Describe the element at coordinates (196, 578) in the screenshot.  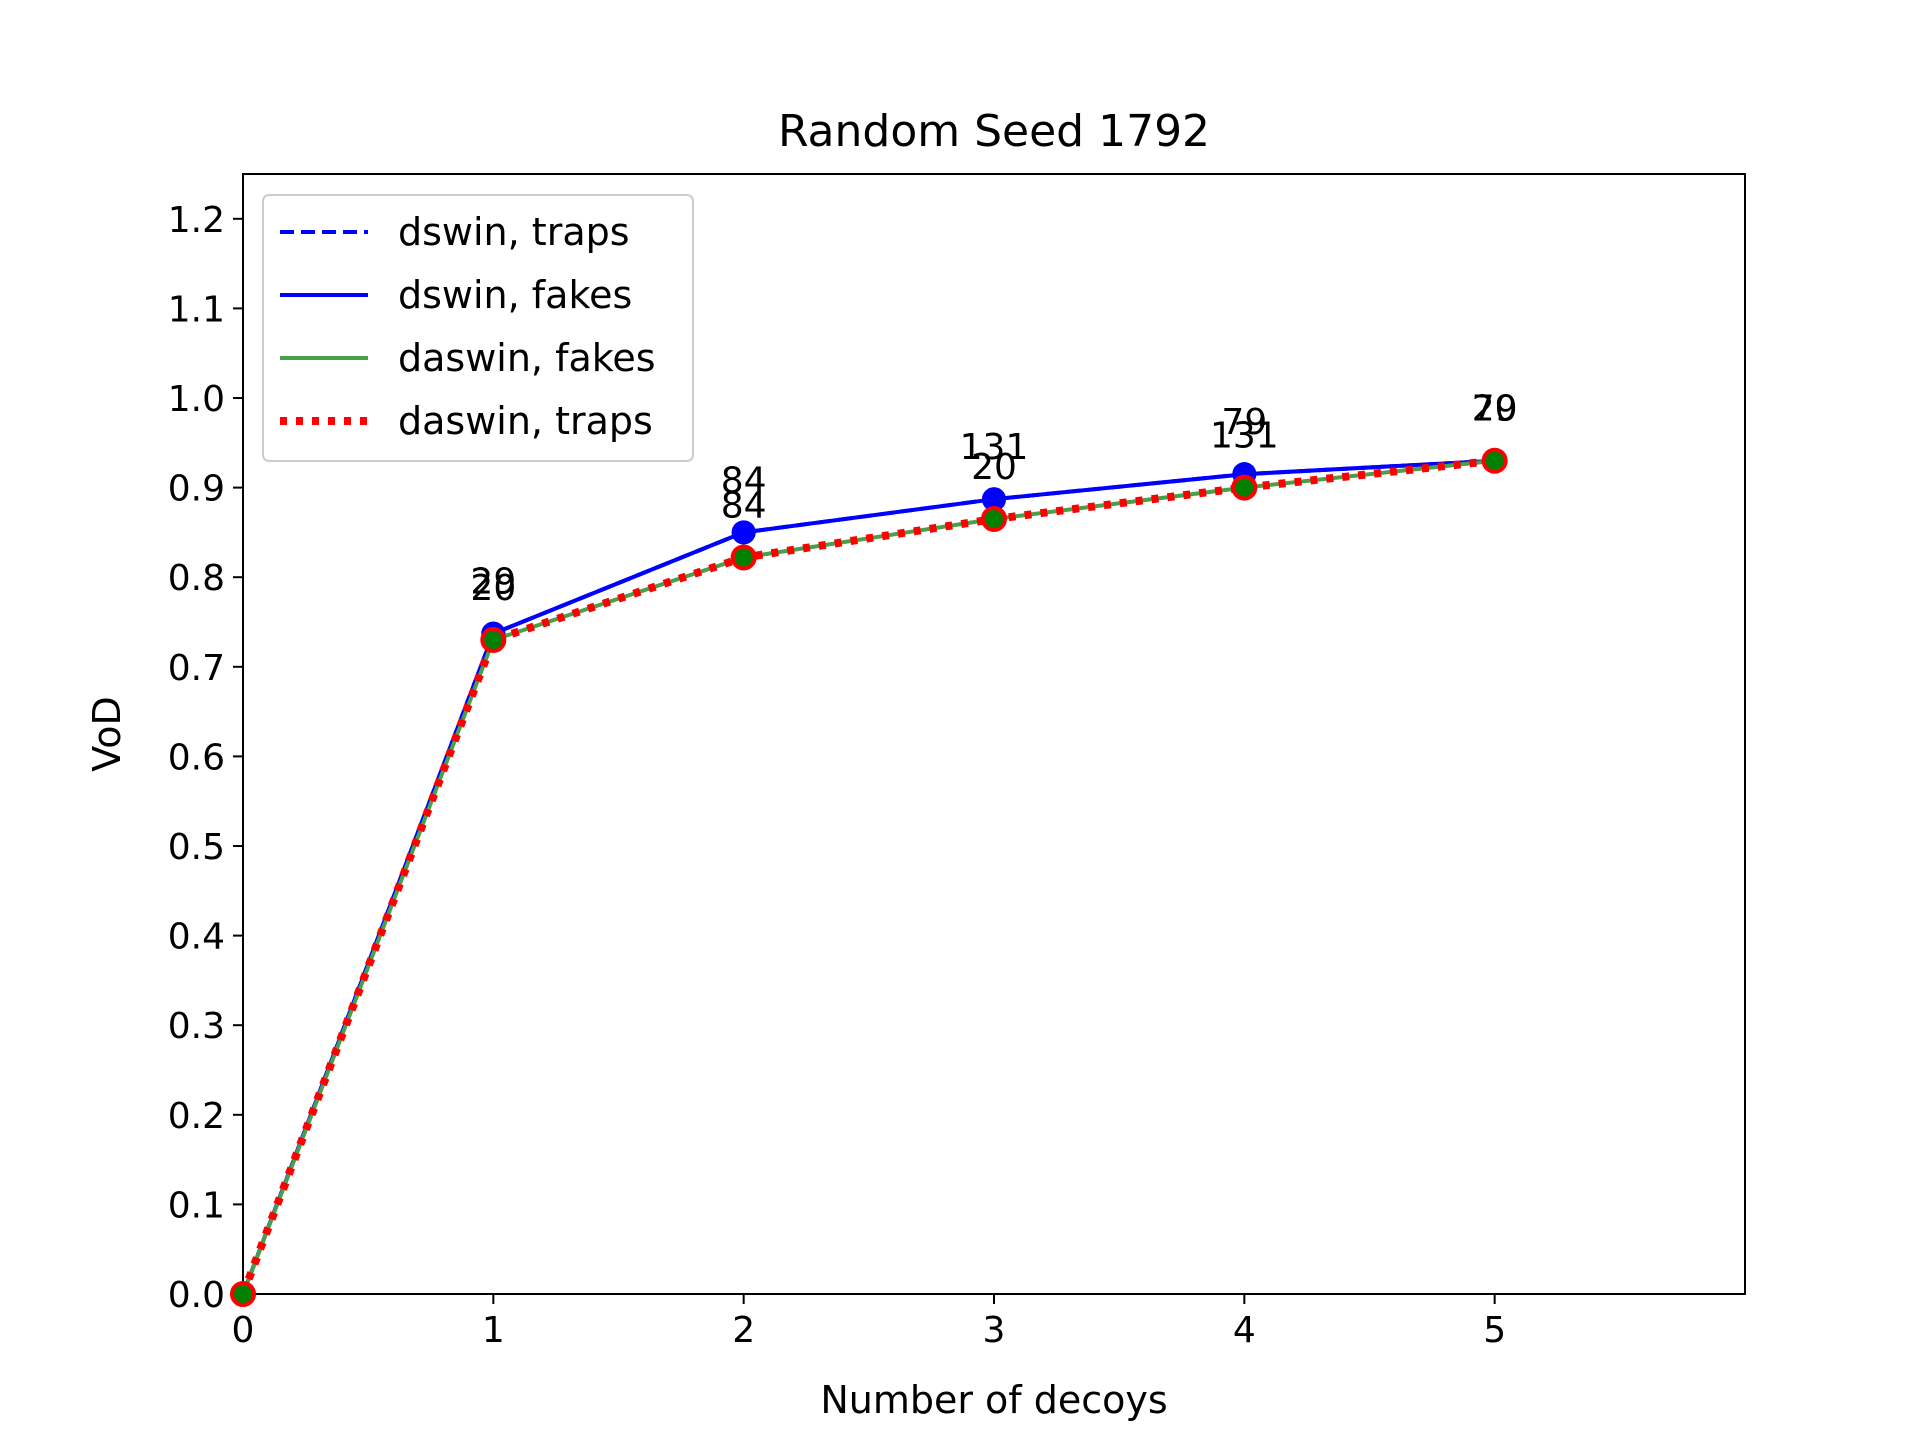
I see `y-tick-label: 0.8` at that location.